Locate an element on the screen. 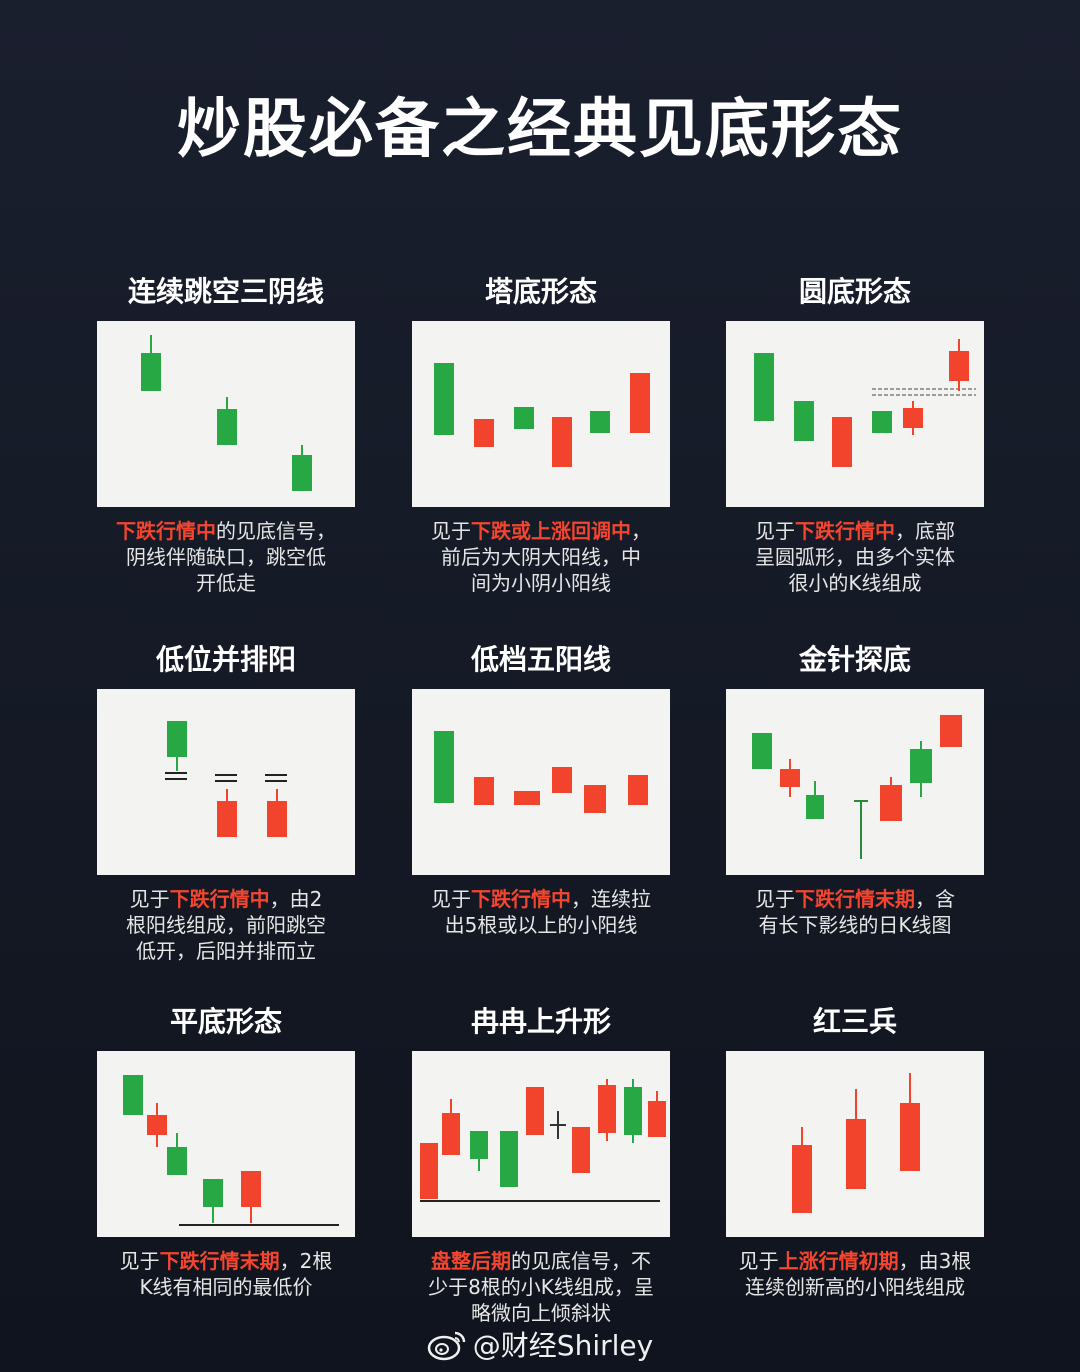 The height and width of the screenshot is (1372, 1080). pattern-description: 盘整后期的见底信号，不 少于8根的小K线组成，呈 略微向上倾斜状 is located at coordinates (541, 1287).